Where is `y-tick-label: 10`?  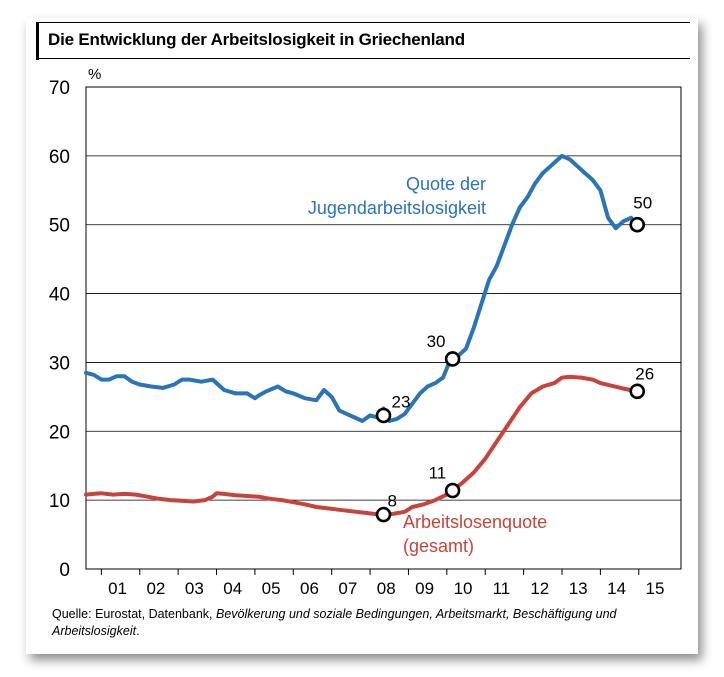
y-tick-label: 10 is located at coordinates (59, 501).